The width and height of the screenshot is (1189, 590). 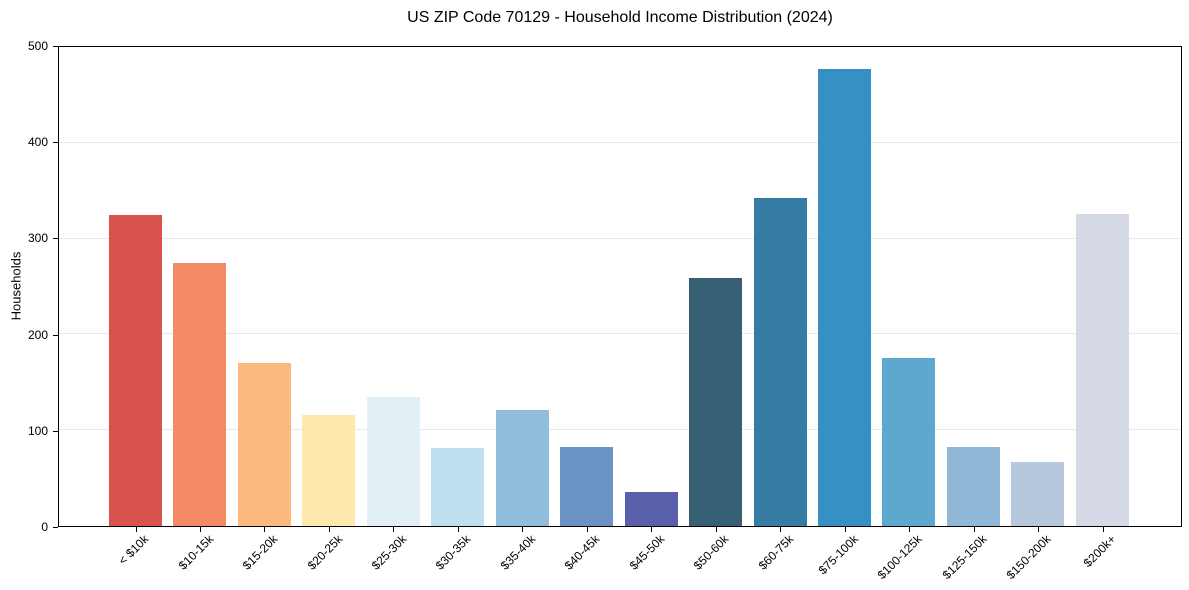 I want to click on bar-$35-40k, so click(x=522, y=468).